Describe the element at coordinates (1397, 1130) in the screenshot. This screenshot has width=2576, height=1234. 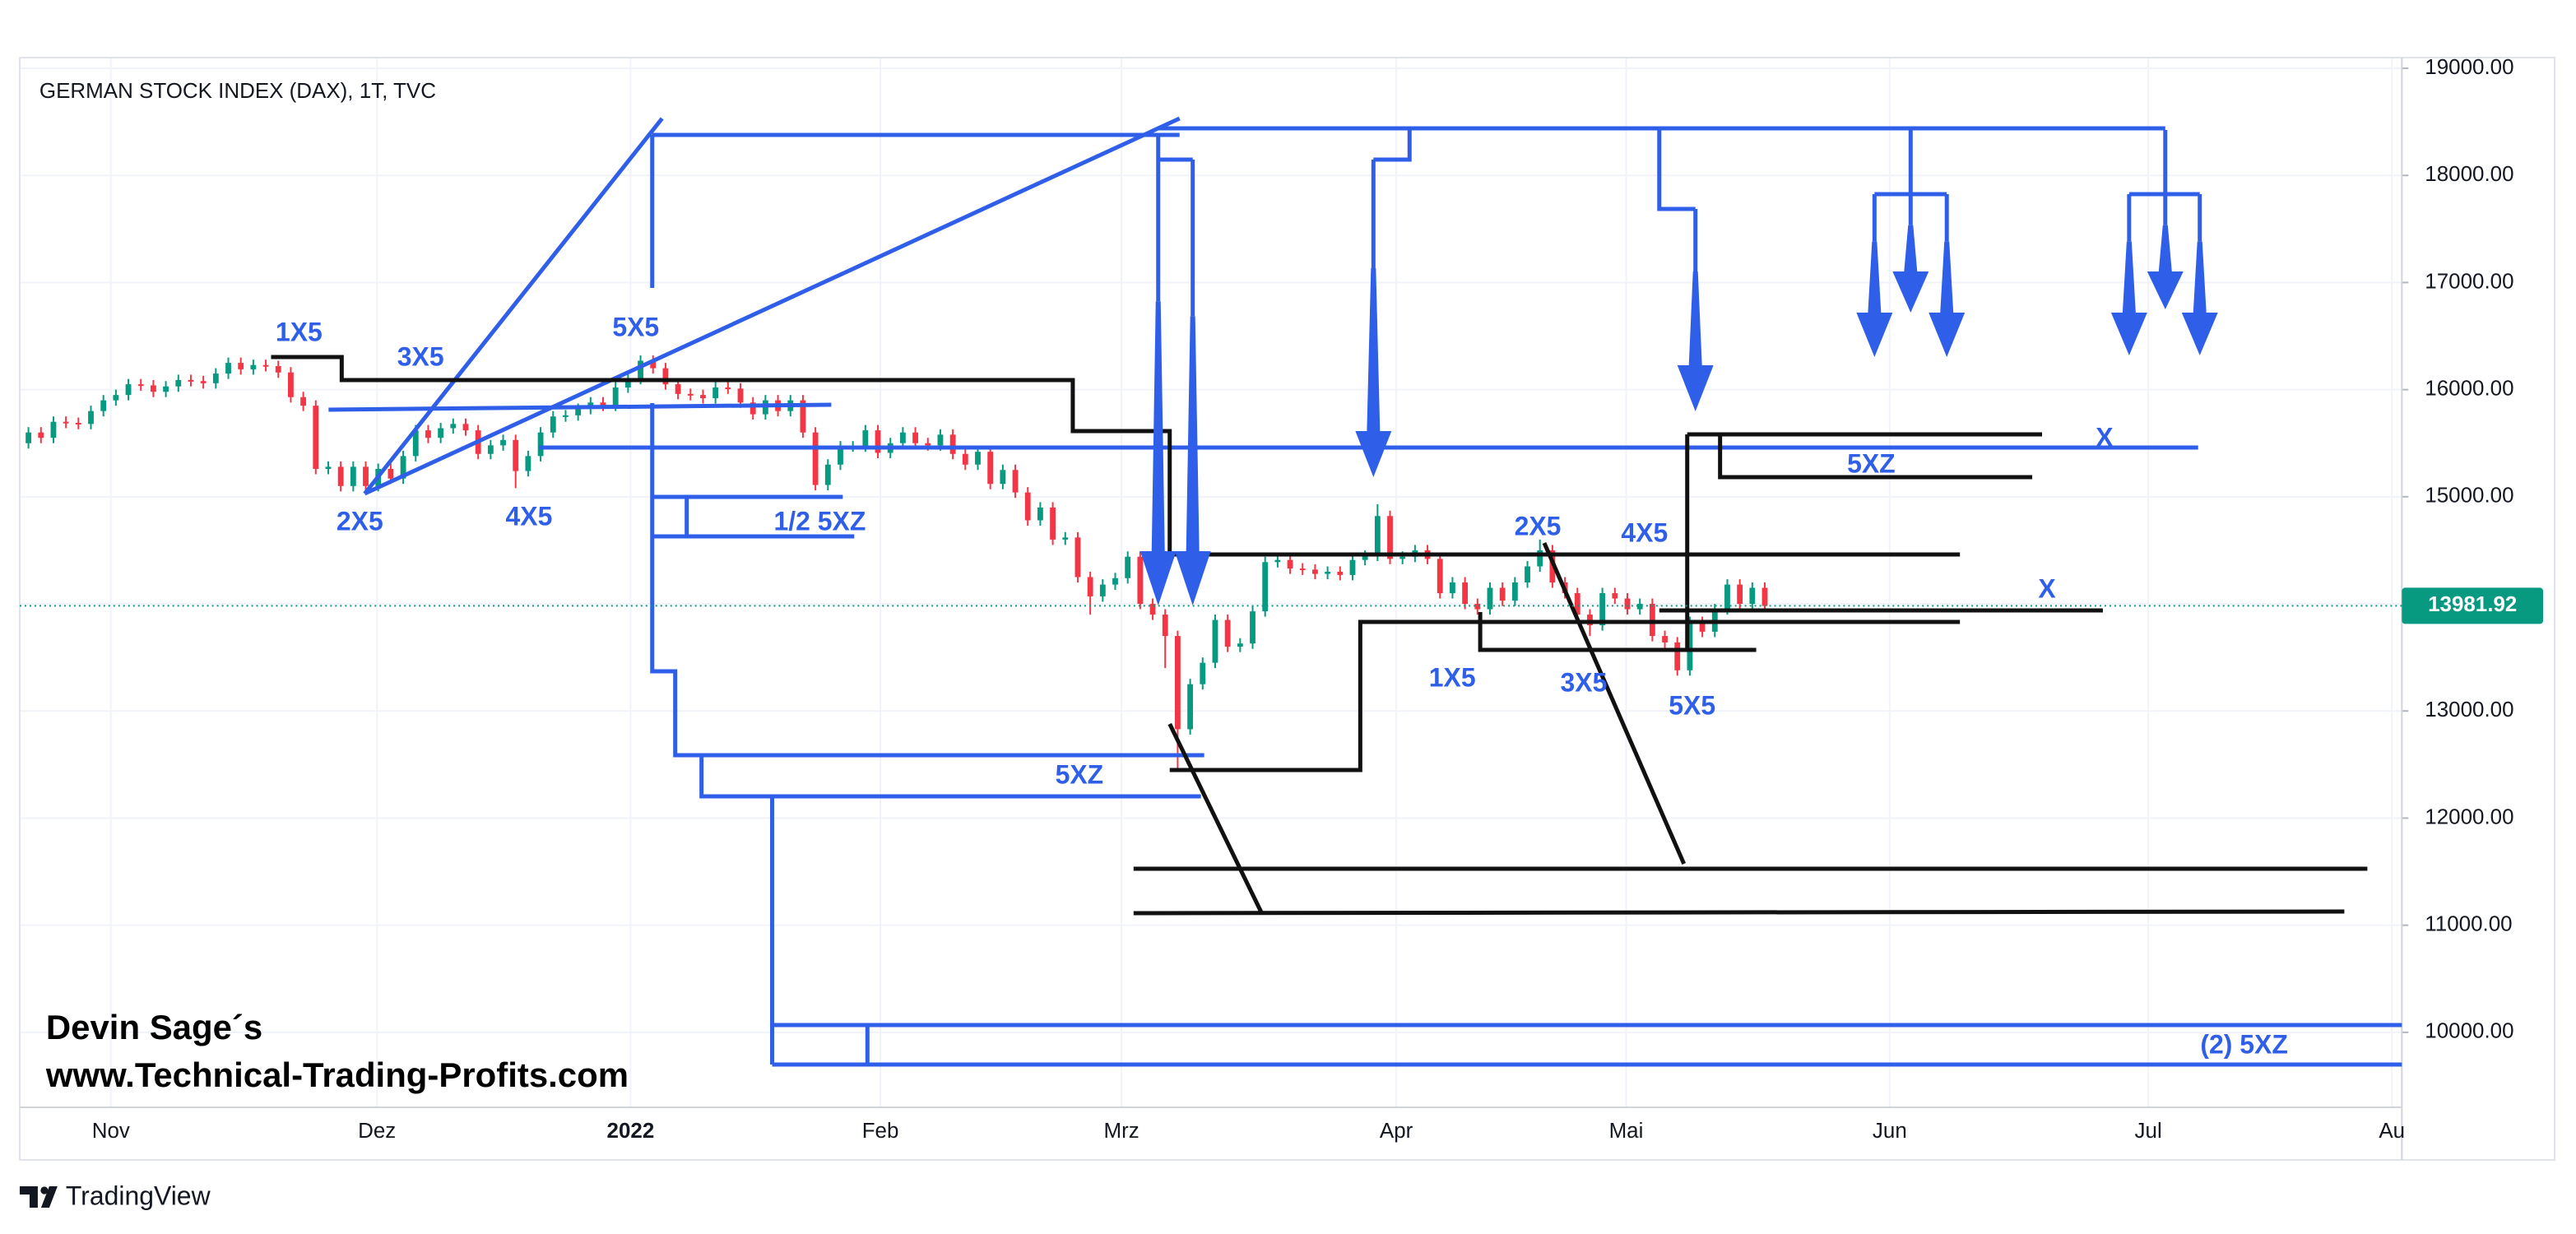
I see `x-tick-label: Apr` at that location.